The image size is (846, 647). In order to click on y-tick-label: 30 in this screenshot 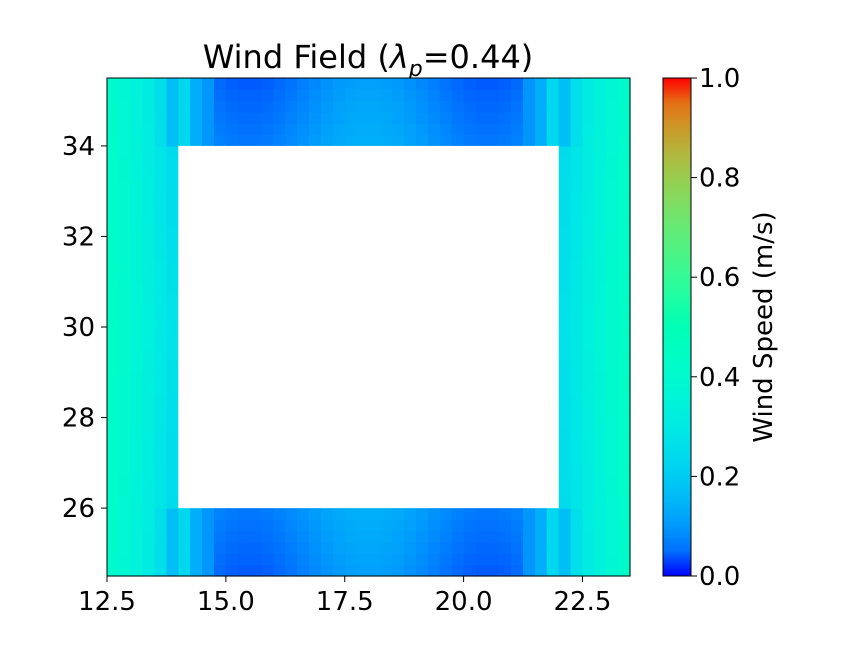, I will do `click(78, 328)`.